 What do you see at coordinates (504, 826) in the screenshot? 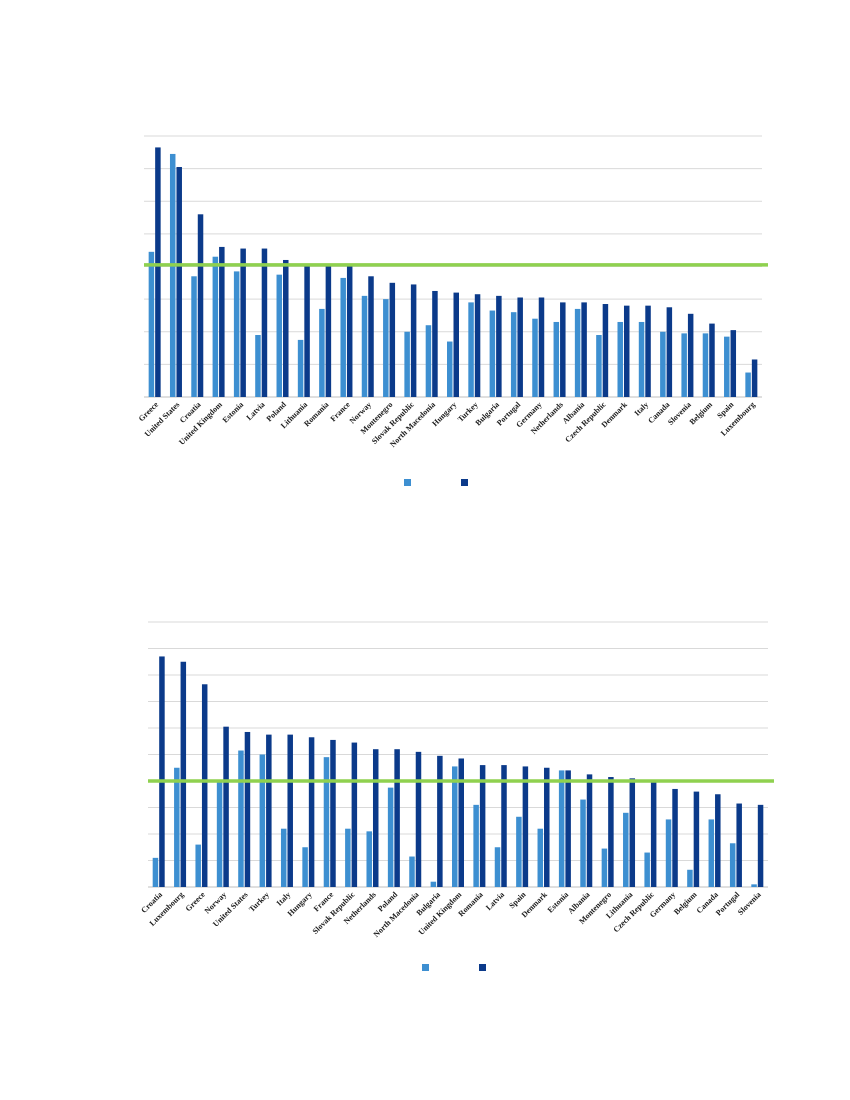
I see `bar-series-2-latvia` at bounding box center [504, 826].